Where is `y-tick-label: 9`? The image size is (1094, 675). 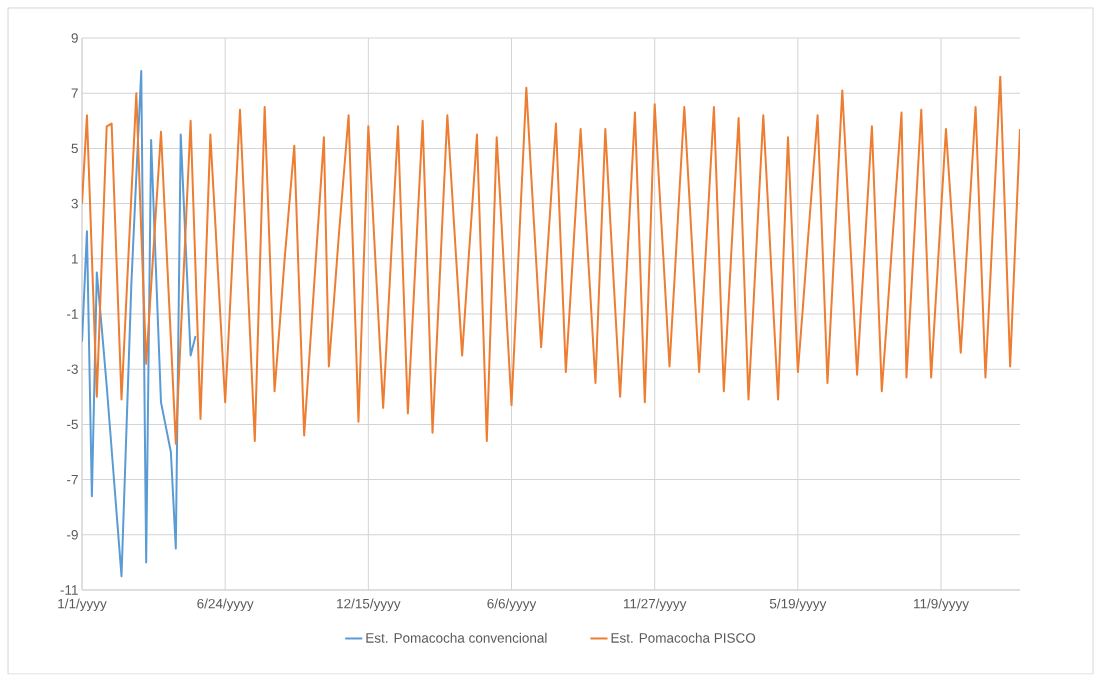
y-tick-label: 9 is located at coordinates (74, 38).